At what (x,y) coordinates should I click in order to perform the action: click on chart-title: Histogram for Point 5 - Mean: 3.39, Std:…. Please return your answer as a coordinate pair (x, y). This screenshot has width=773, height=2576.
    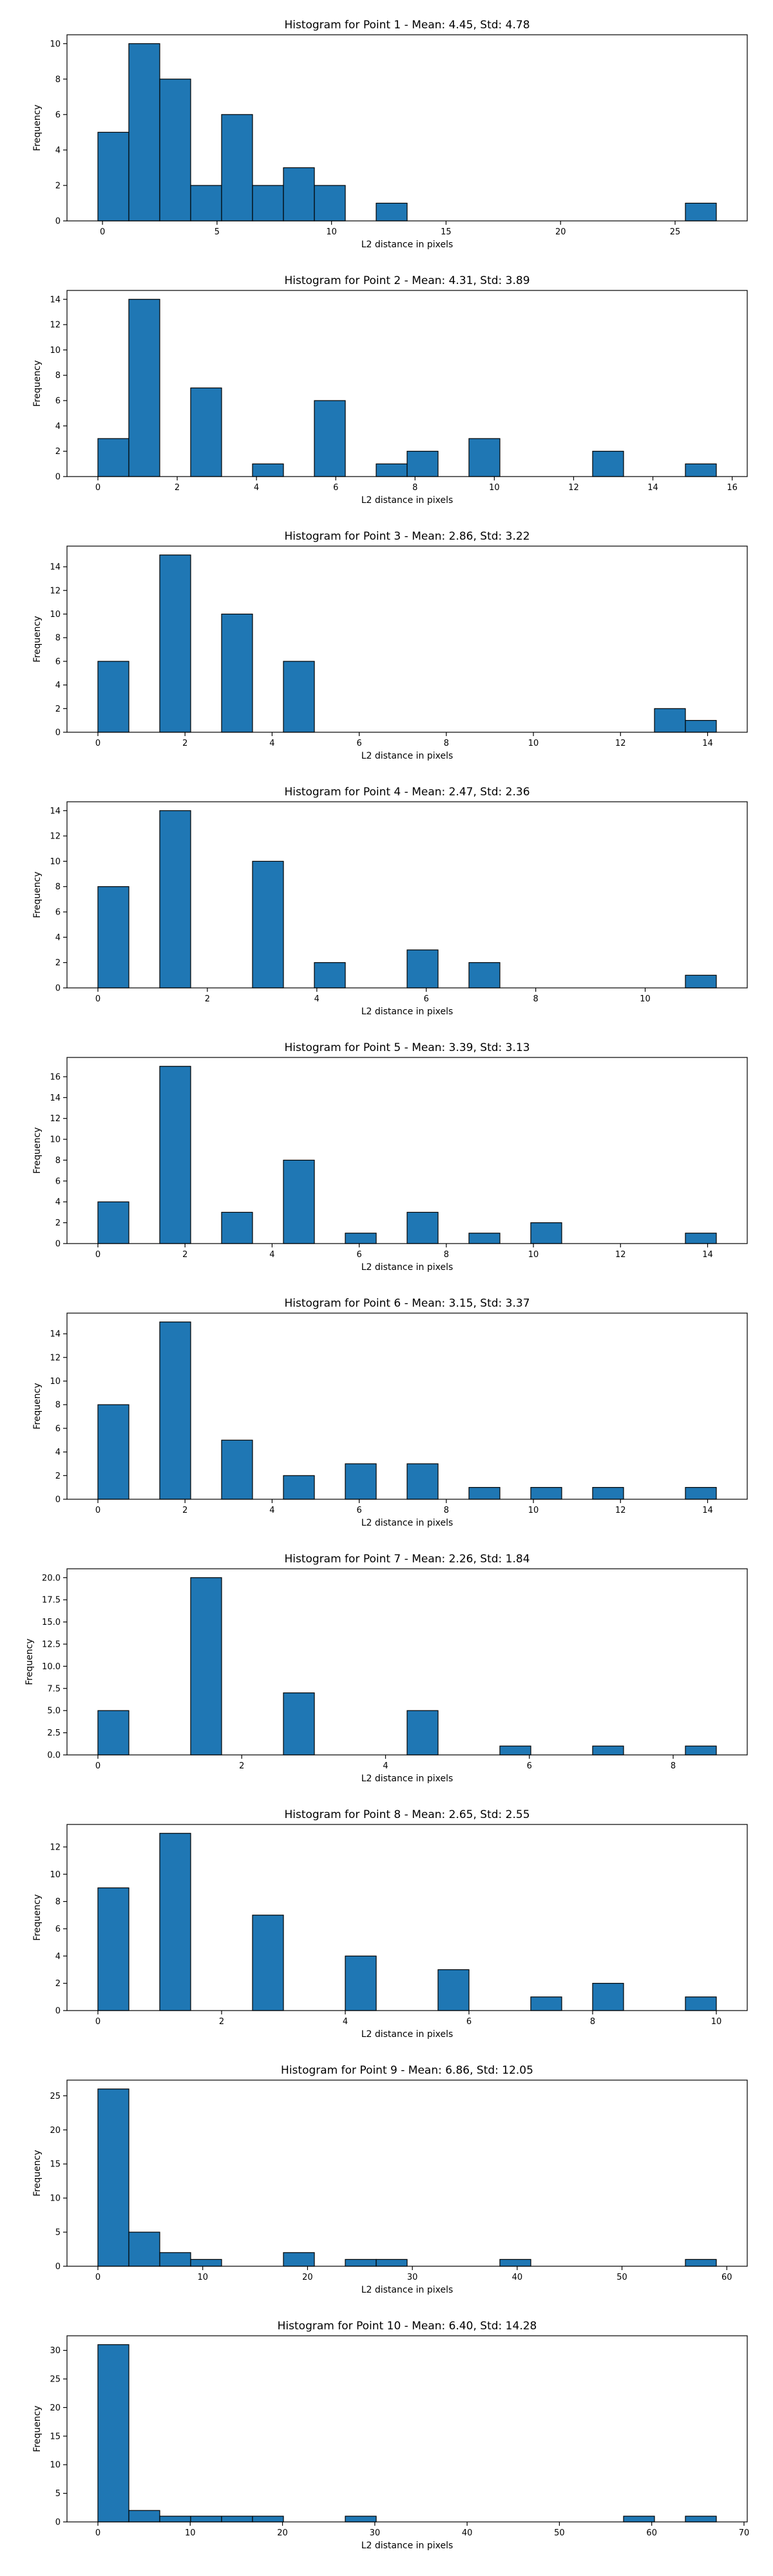
    Looking at the image, I should click on (407, 1047).